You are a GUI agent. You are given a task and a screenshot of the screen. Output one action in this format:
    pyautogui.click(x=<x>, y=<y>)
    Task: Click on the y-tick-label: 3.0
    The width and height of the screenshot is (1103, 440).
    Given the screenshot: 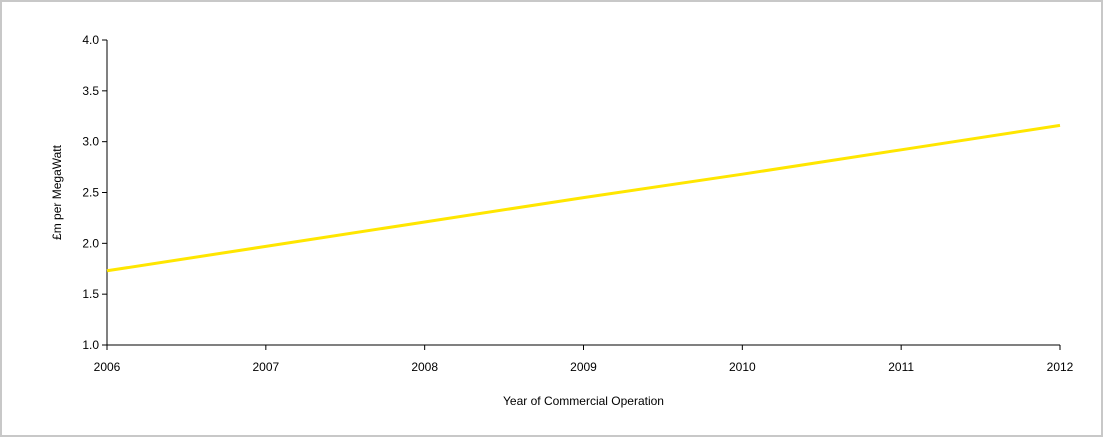 What is the action you would take?
    pyautogui.click(x=90, y=142)
    